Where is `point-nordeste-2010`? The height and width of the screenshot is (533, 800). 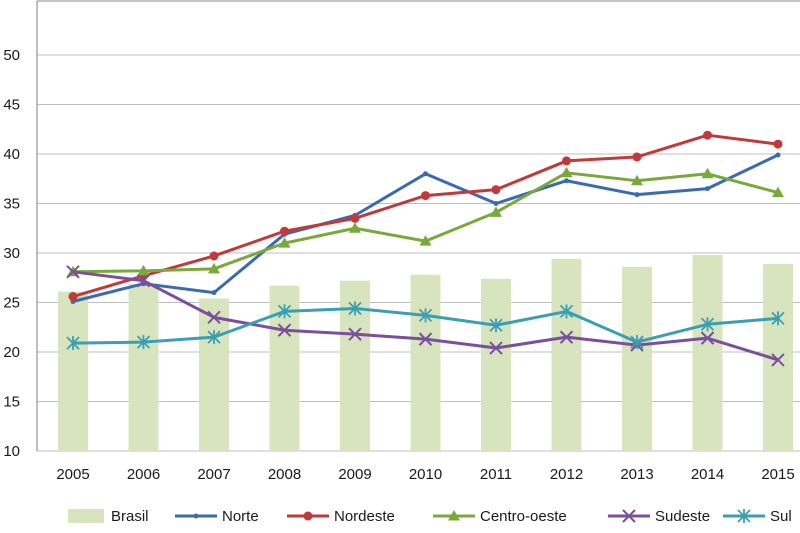
point-nordeste-2010 is located at coordinates (425, 196).